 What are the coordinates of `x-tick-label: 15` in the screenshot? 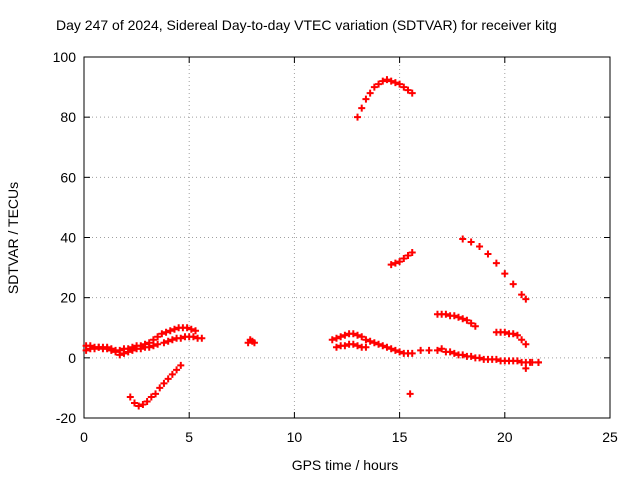 It's located at (400, 437).